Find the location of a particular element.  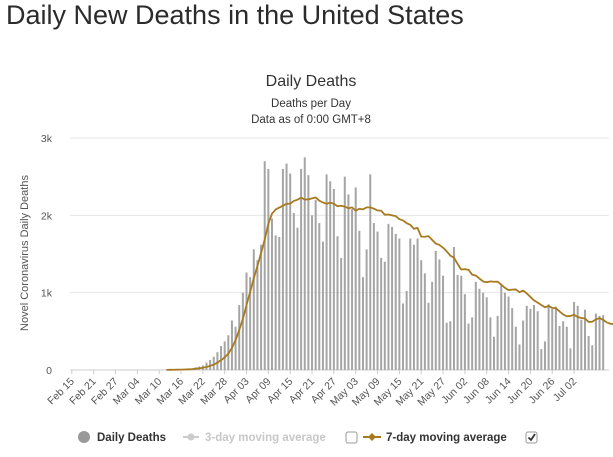

legend-item-7-day-moving-average: 7-day moving average is located at coordinates (435, 438).